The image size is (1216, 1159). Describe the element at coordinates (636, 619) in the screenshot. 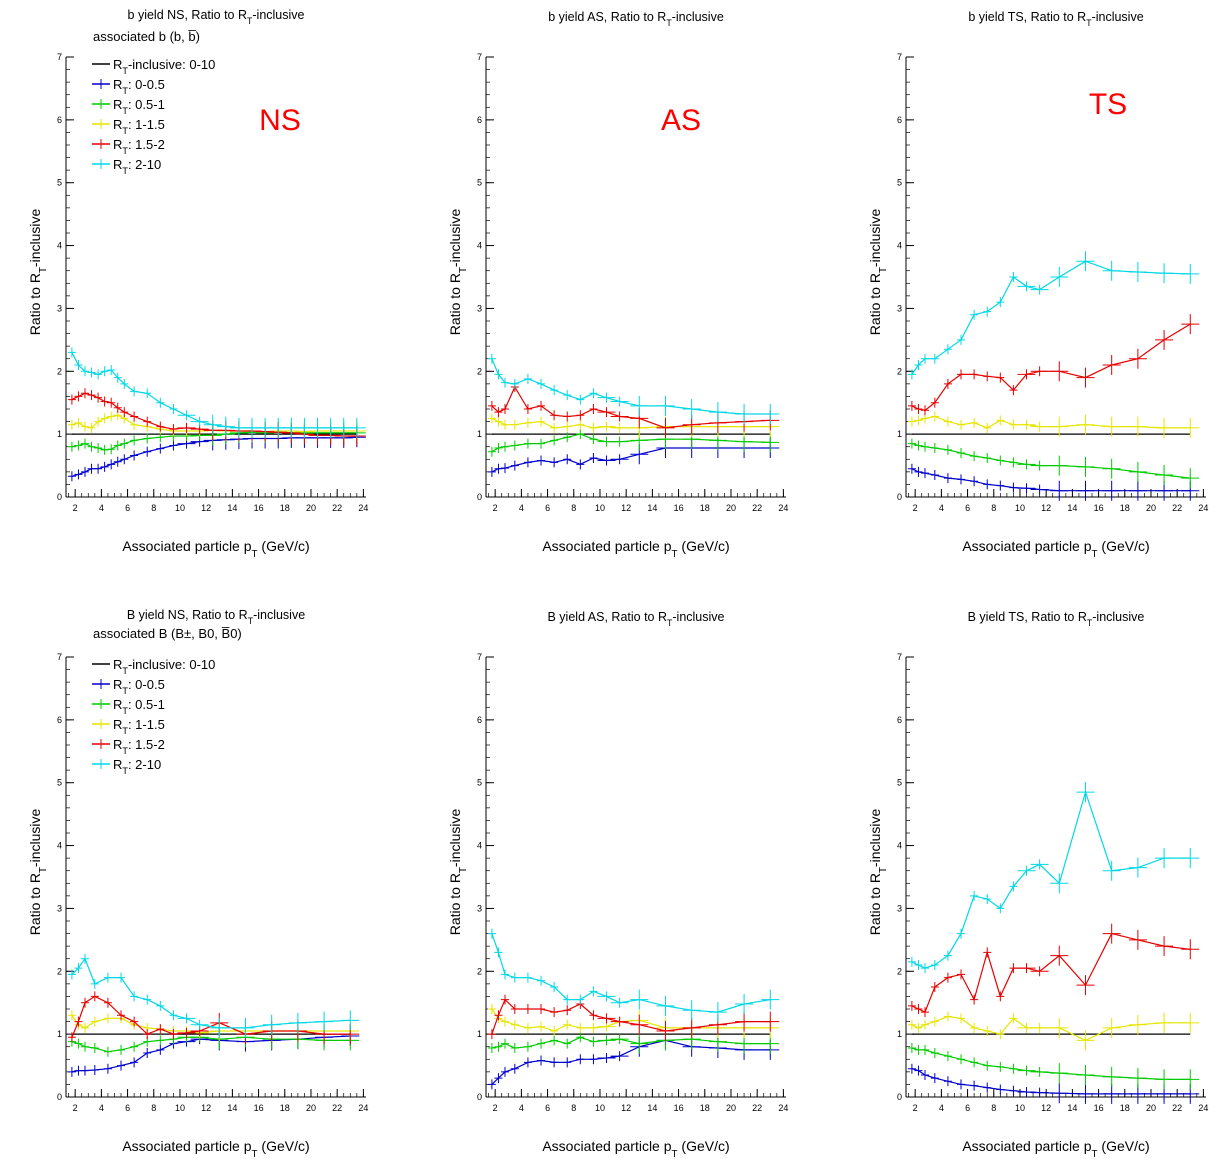

I see `chart-title: B yield AS, Ratio to RT-inclusive` at that location.